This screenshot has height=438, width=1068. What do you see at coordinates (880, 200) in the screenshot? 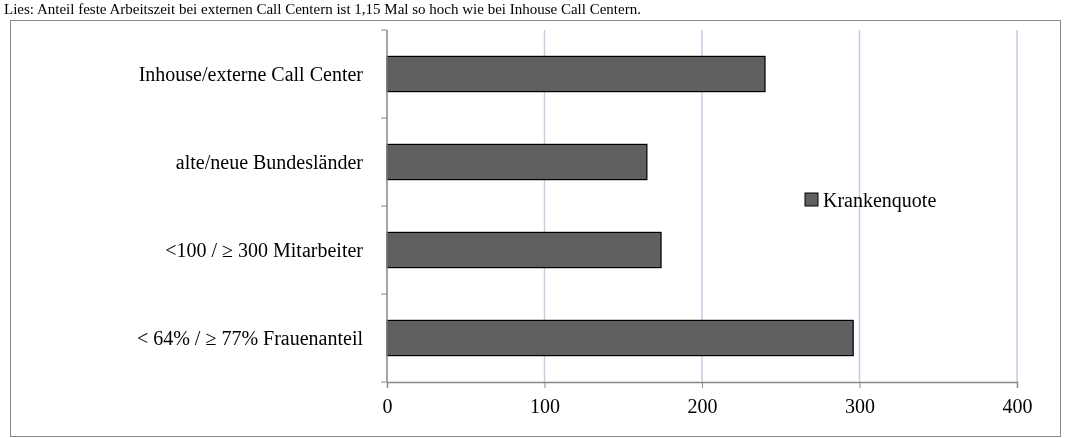
I see `legend-label: Krankenquote` at bounding box center [880, 200].